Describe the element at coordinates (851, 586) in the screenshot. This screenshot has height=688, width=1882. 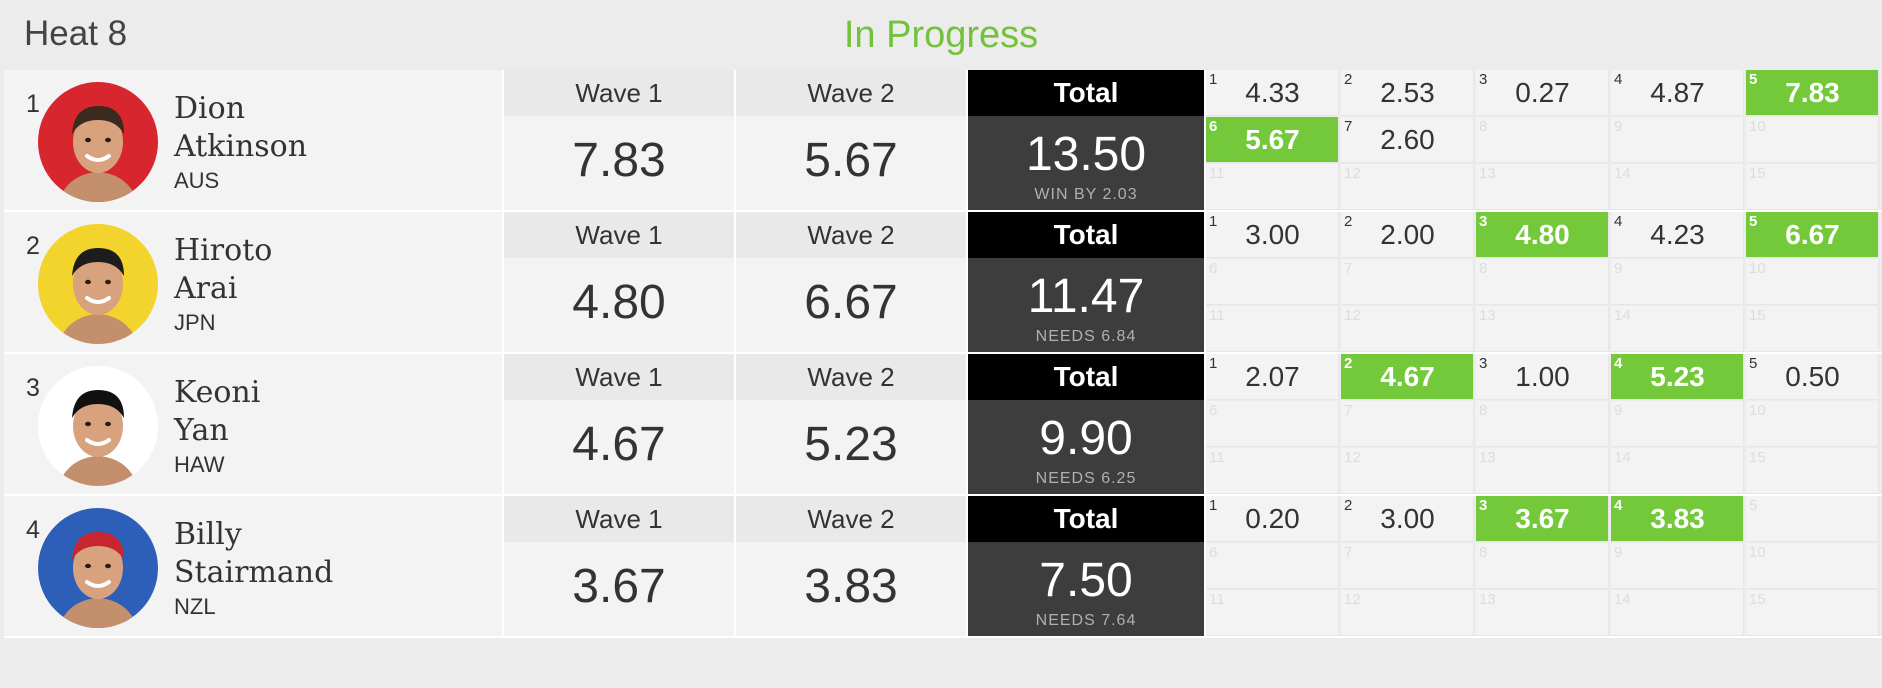
I see `wave-2-value: 3.83` at that location.